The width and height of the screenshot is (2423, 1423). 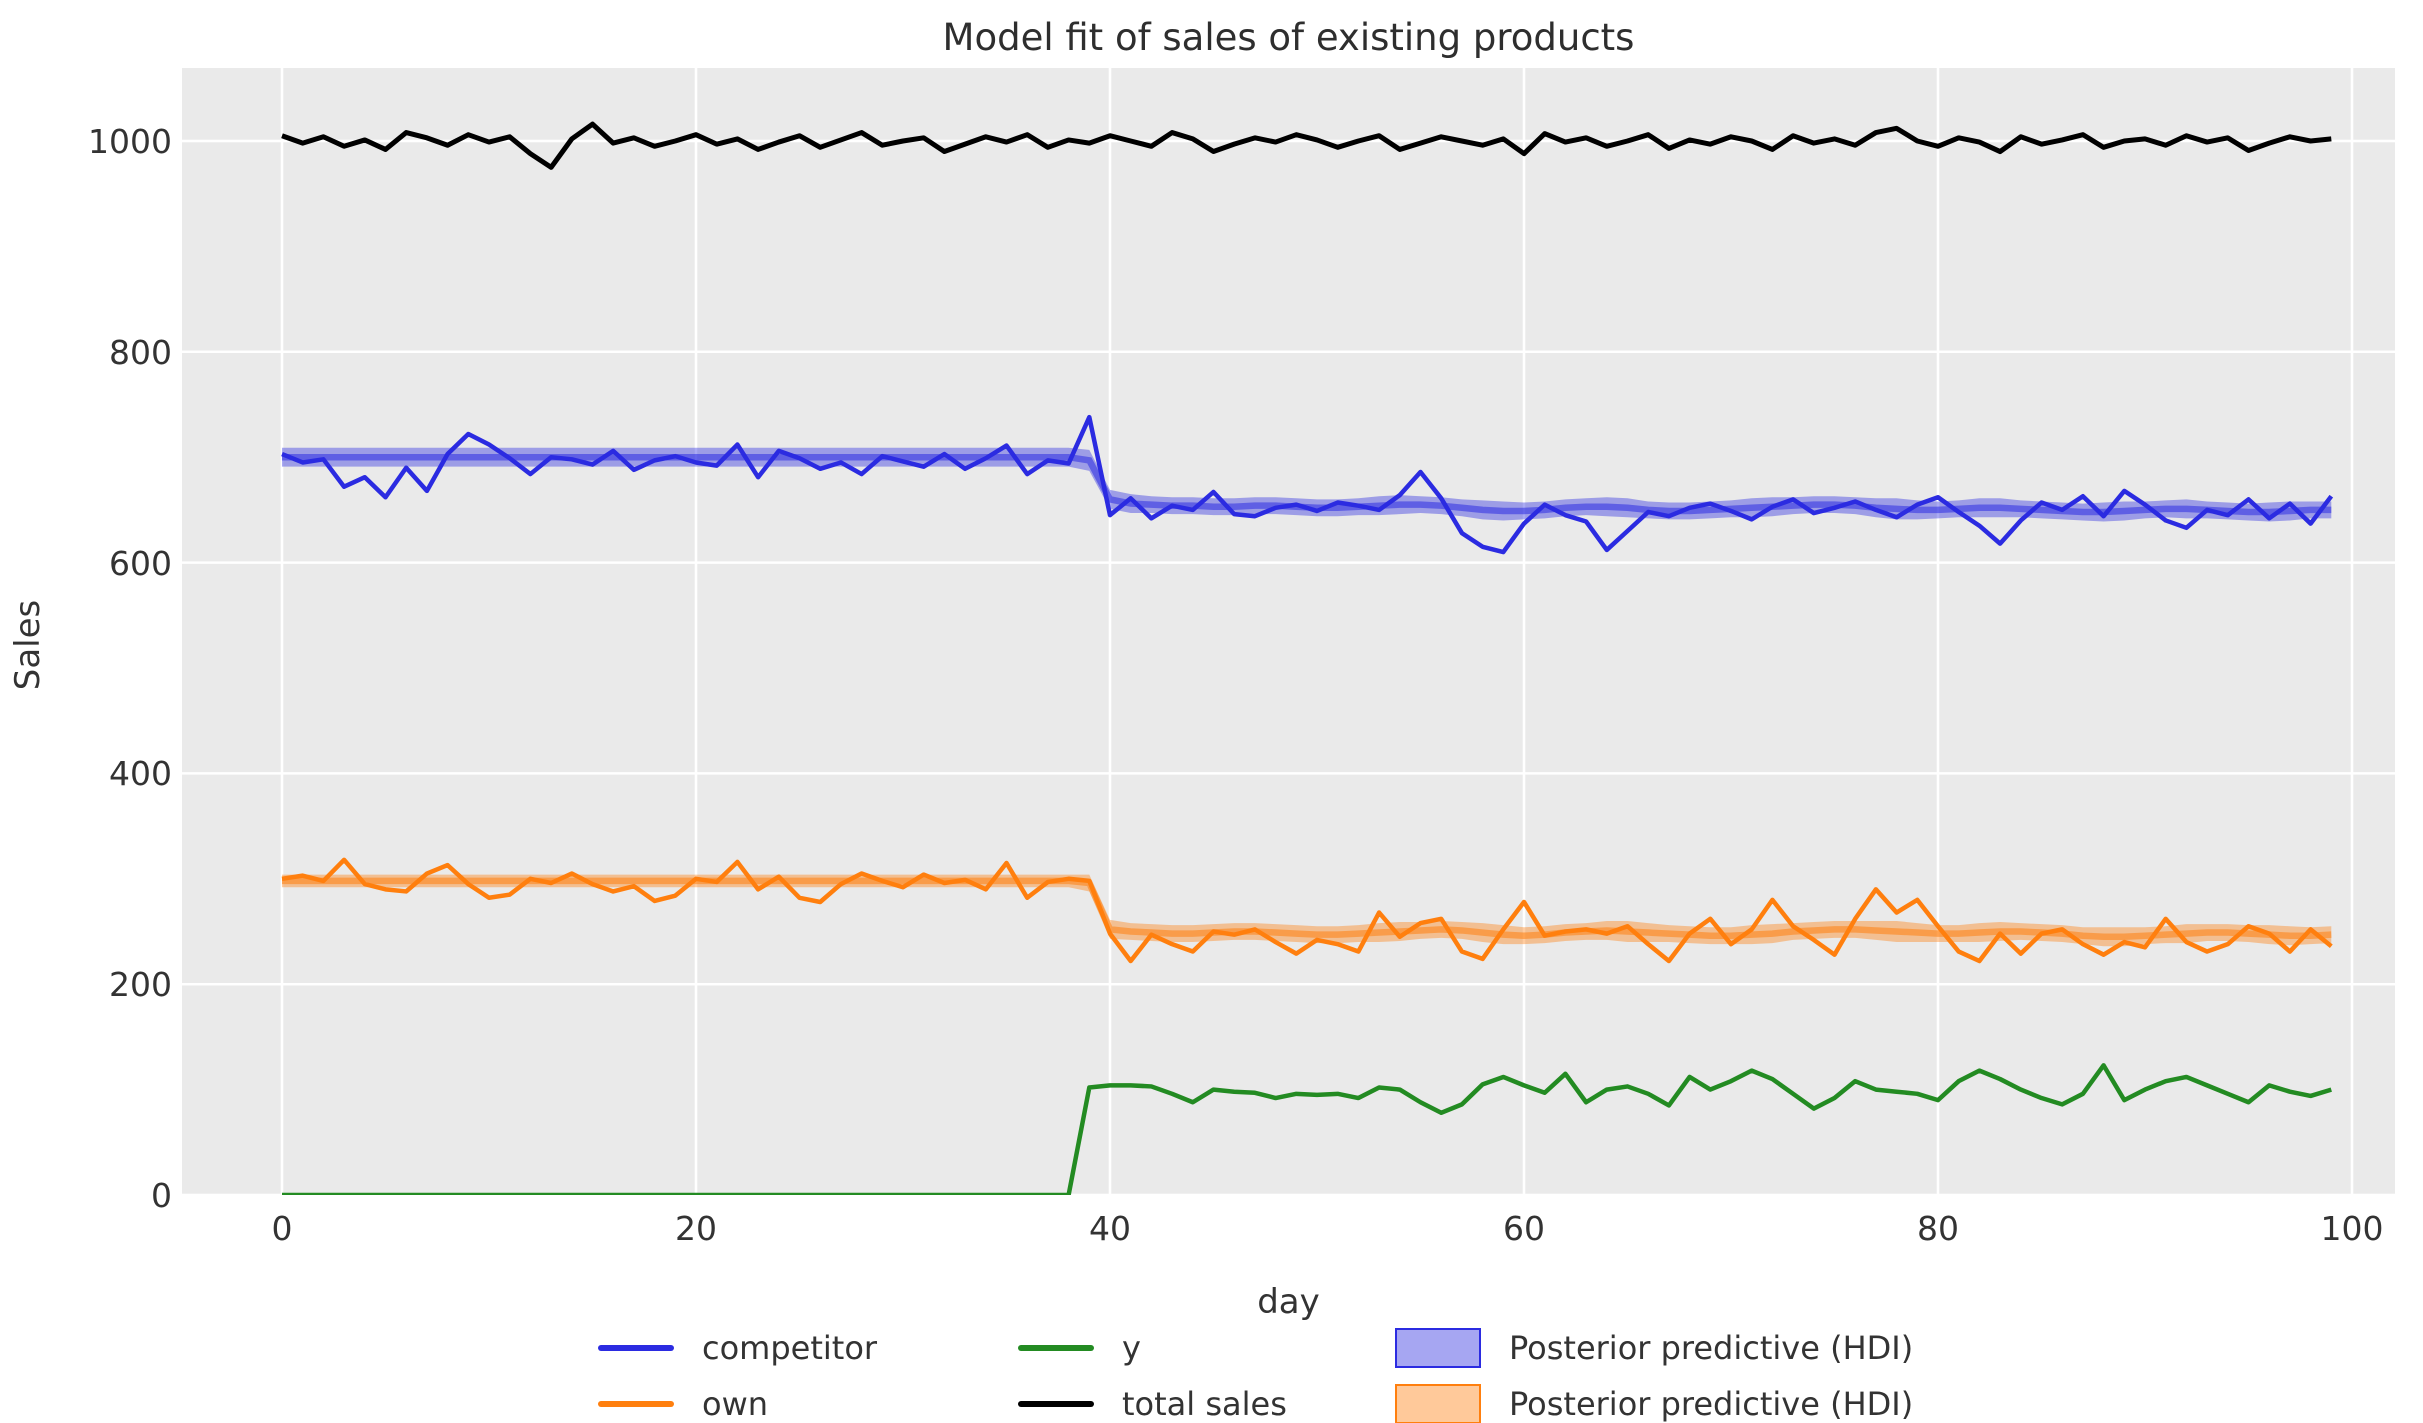 I want to click on legend-item-competitor: competitor, so click(x=737, y=1348).